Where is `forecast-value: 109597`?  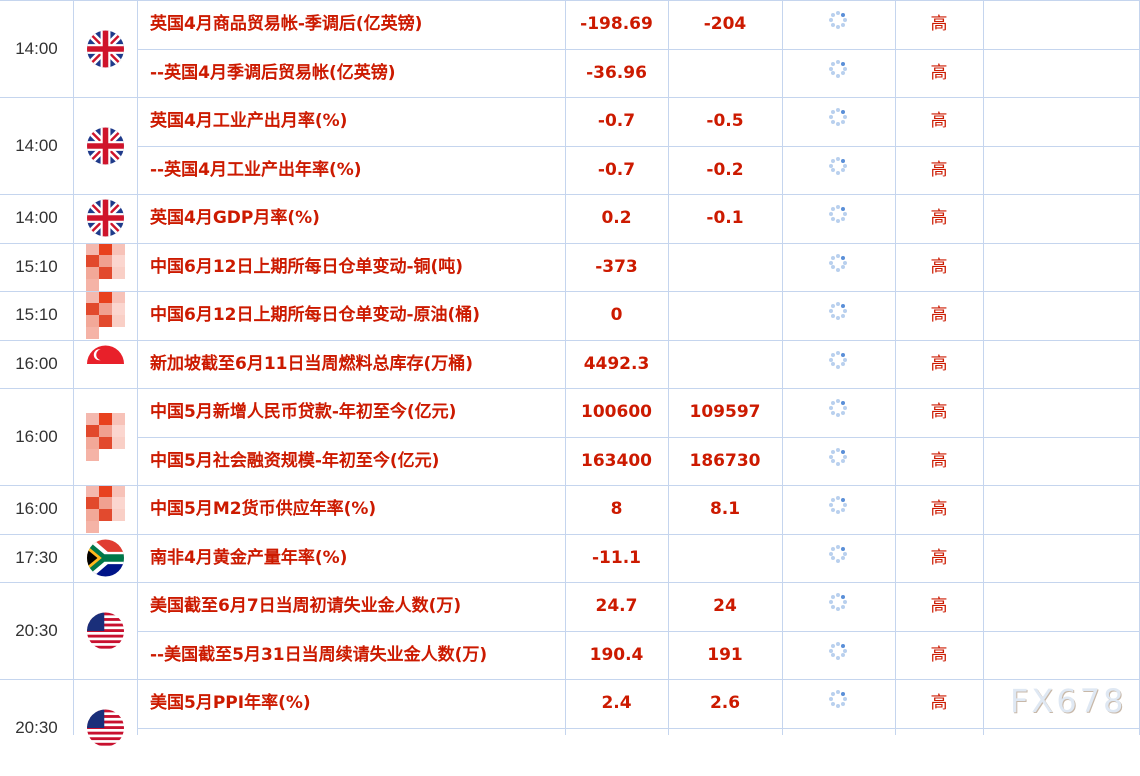
forecast-value: 109597 is located at coordinates (725, 412).